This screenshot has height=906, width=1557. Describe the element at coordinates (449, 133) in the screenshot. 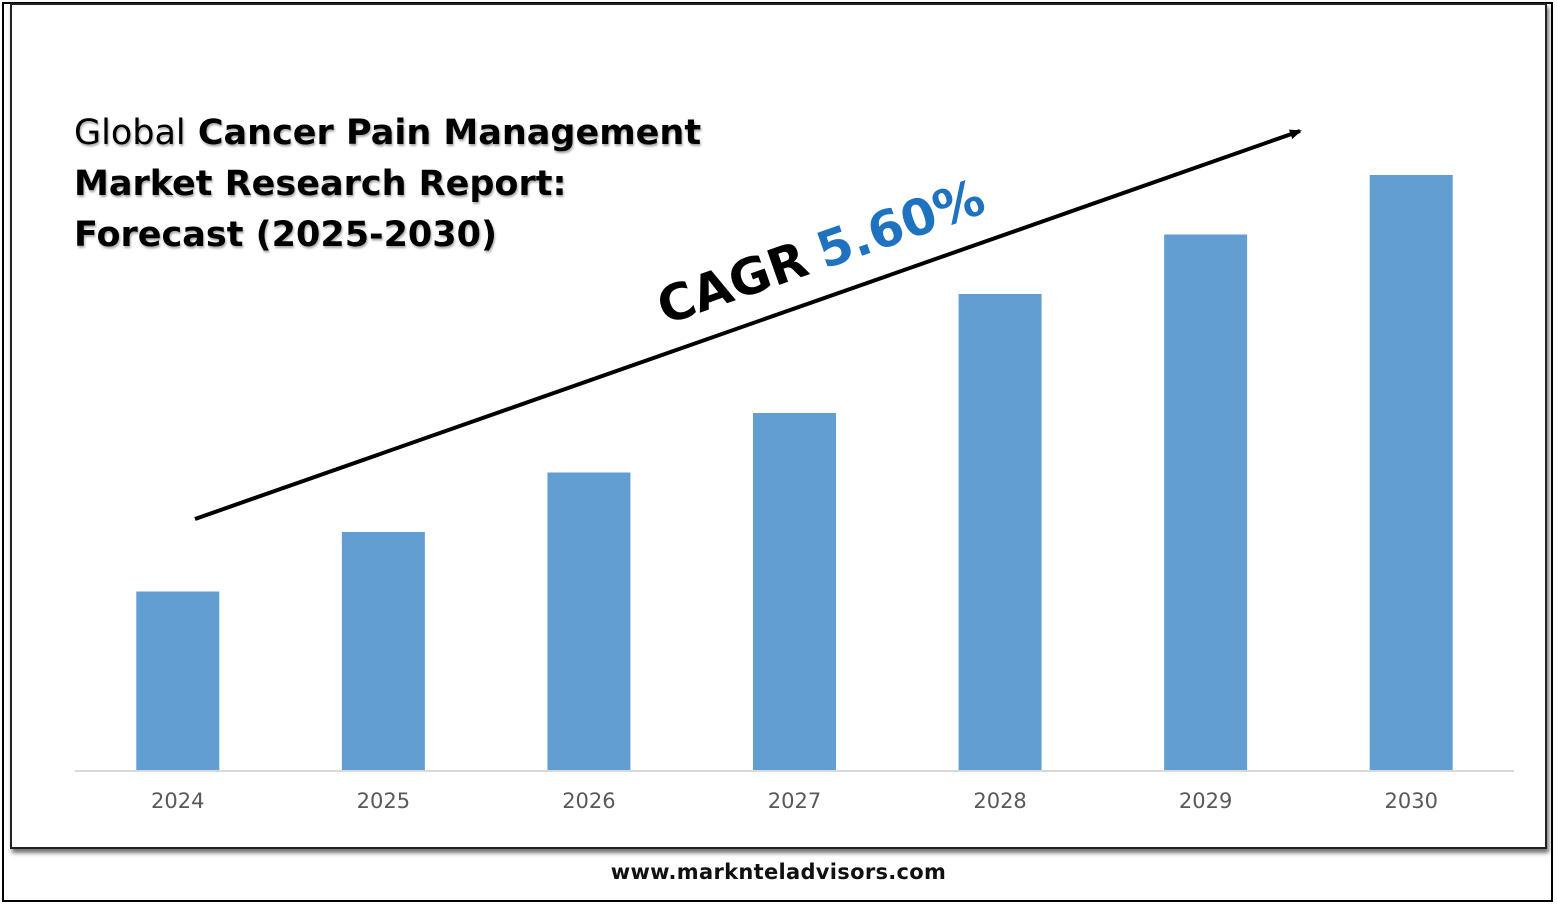

I see `title-line1: Cancer Pain Management` at that location.